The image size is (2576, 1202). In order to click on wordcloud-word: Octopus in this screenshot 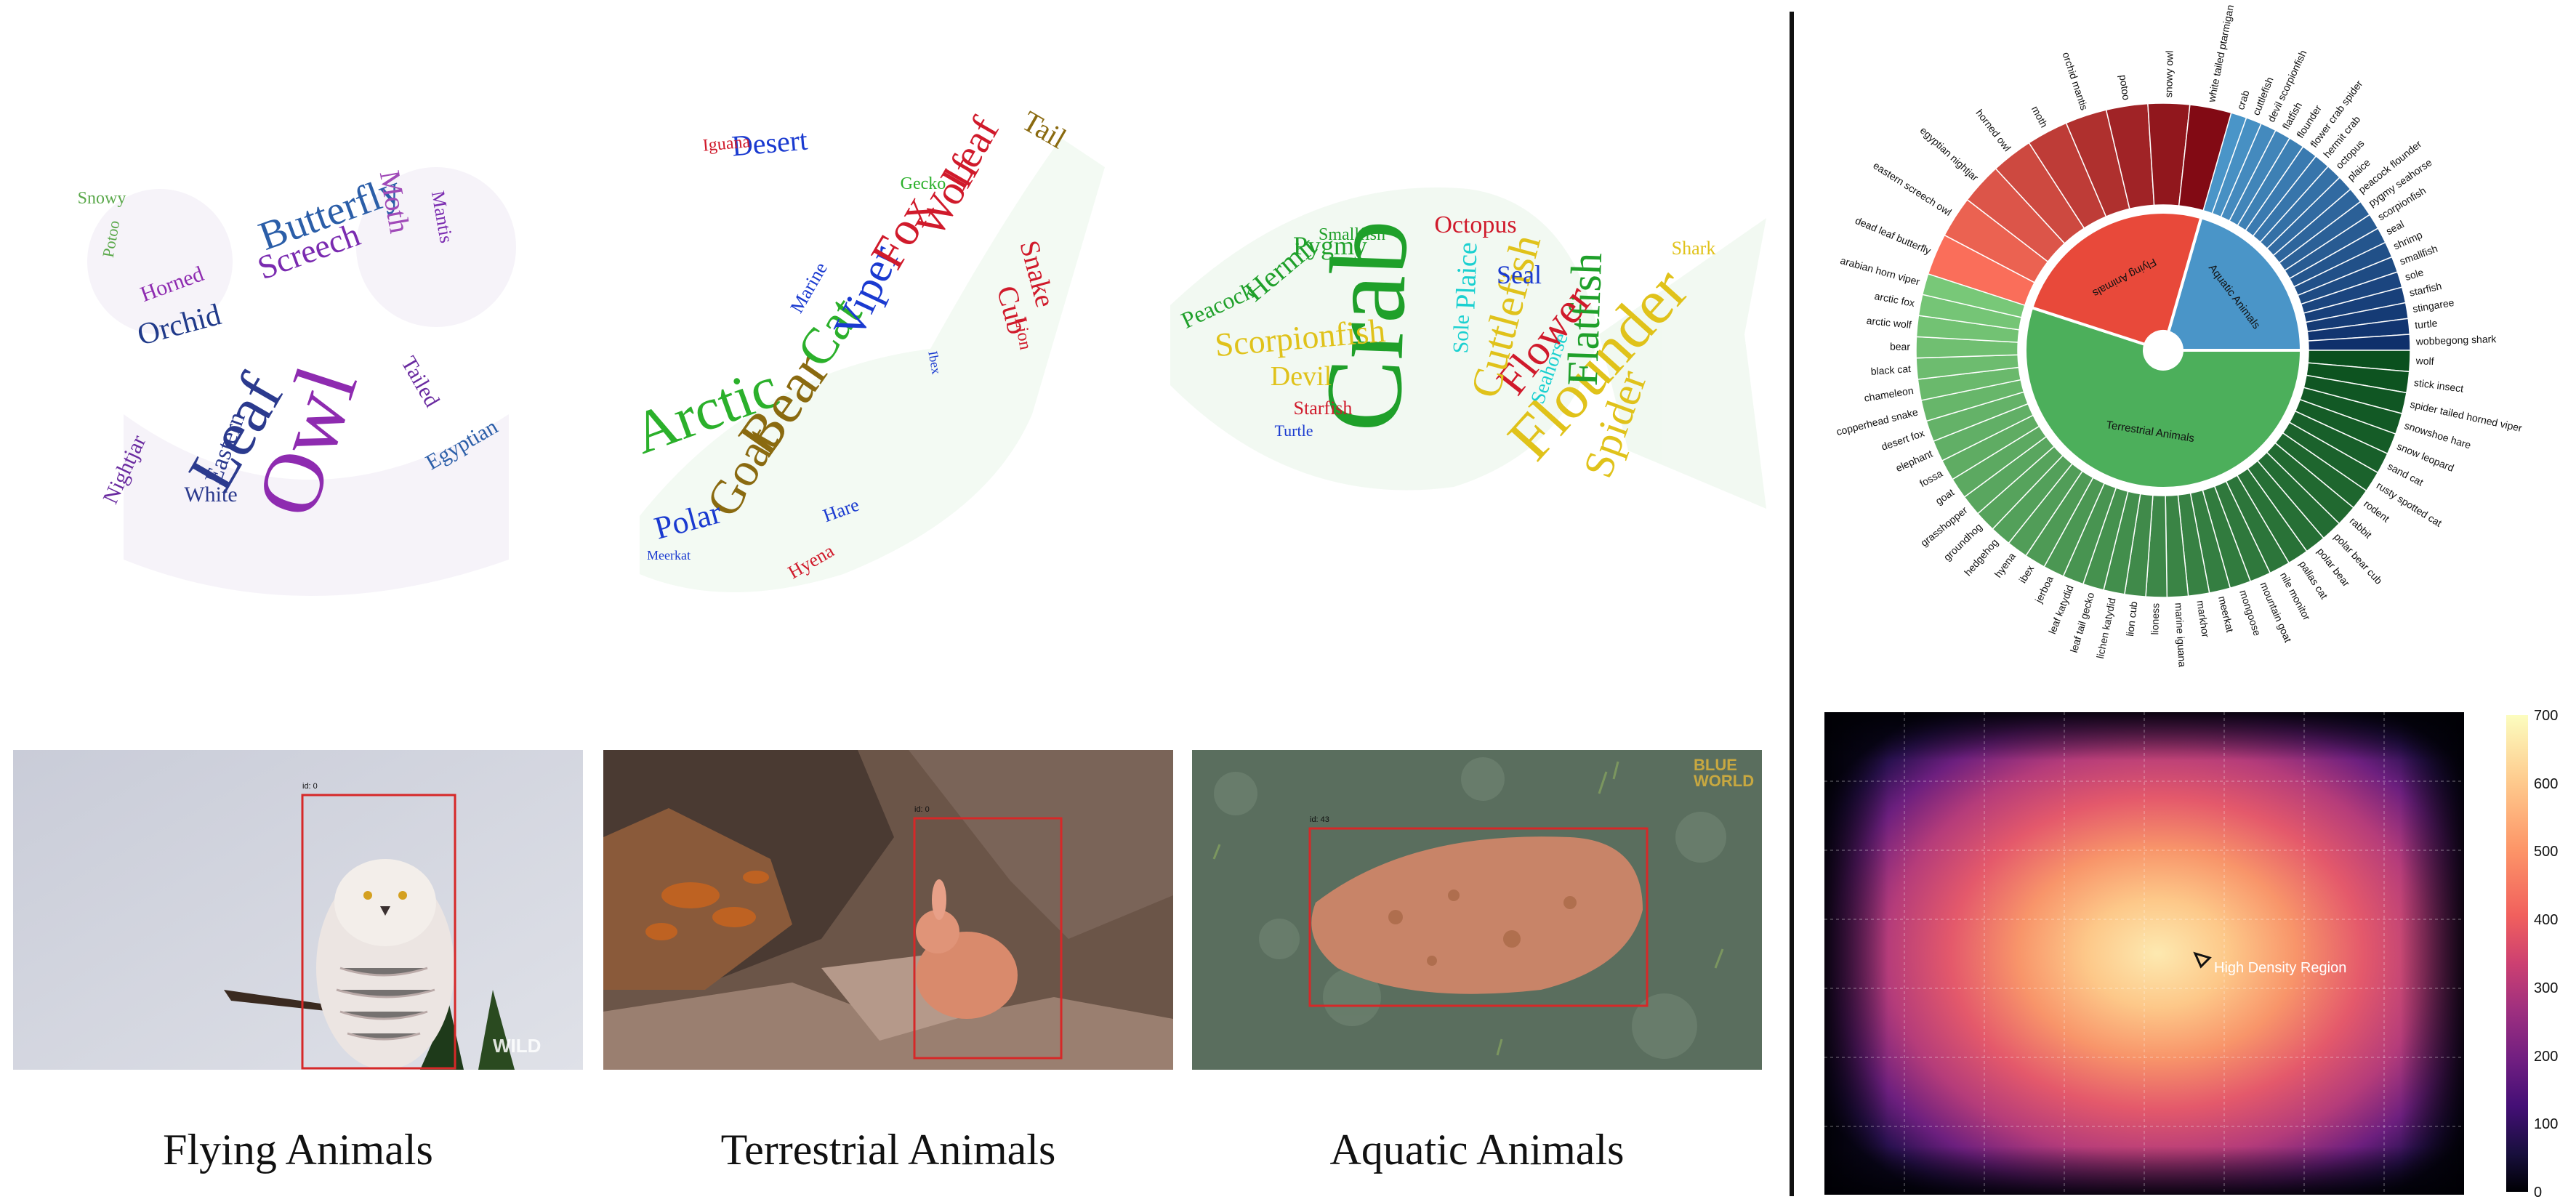, I will do `click(1475, 224)`.